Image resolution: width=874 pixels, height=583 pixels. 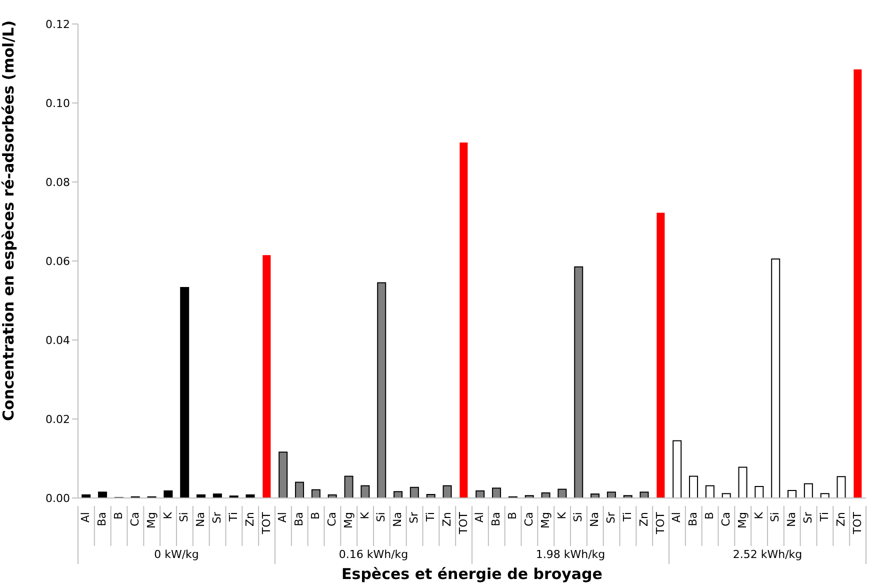 I want to click on x-axis-title: Espèces et énergie de broyage, so click(x=472, y=574).